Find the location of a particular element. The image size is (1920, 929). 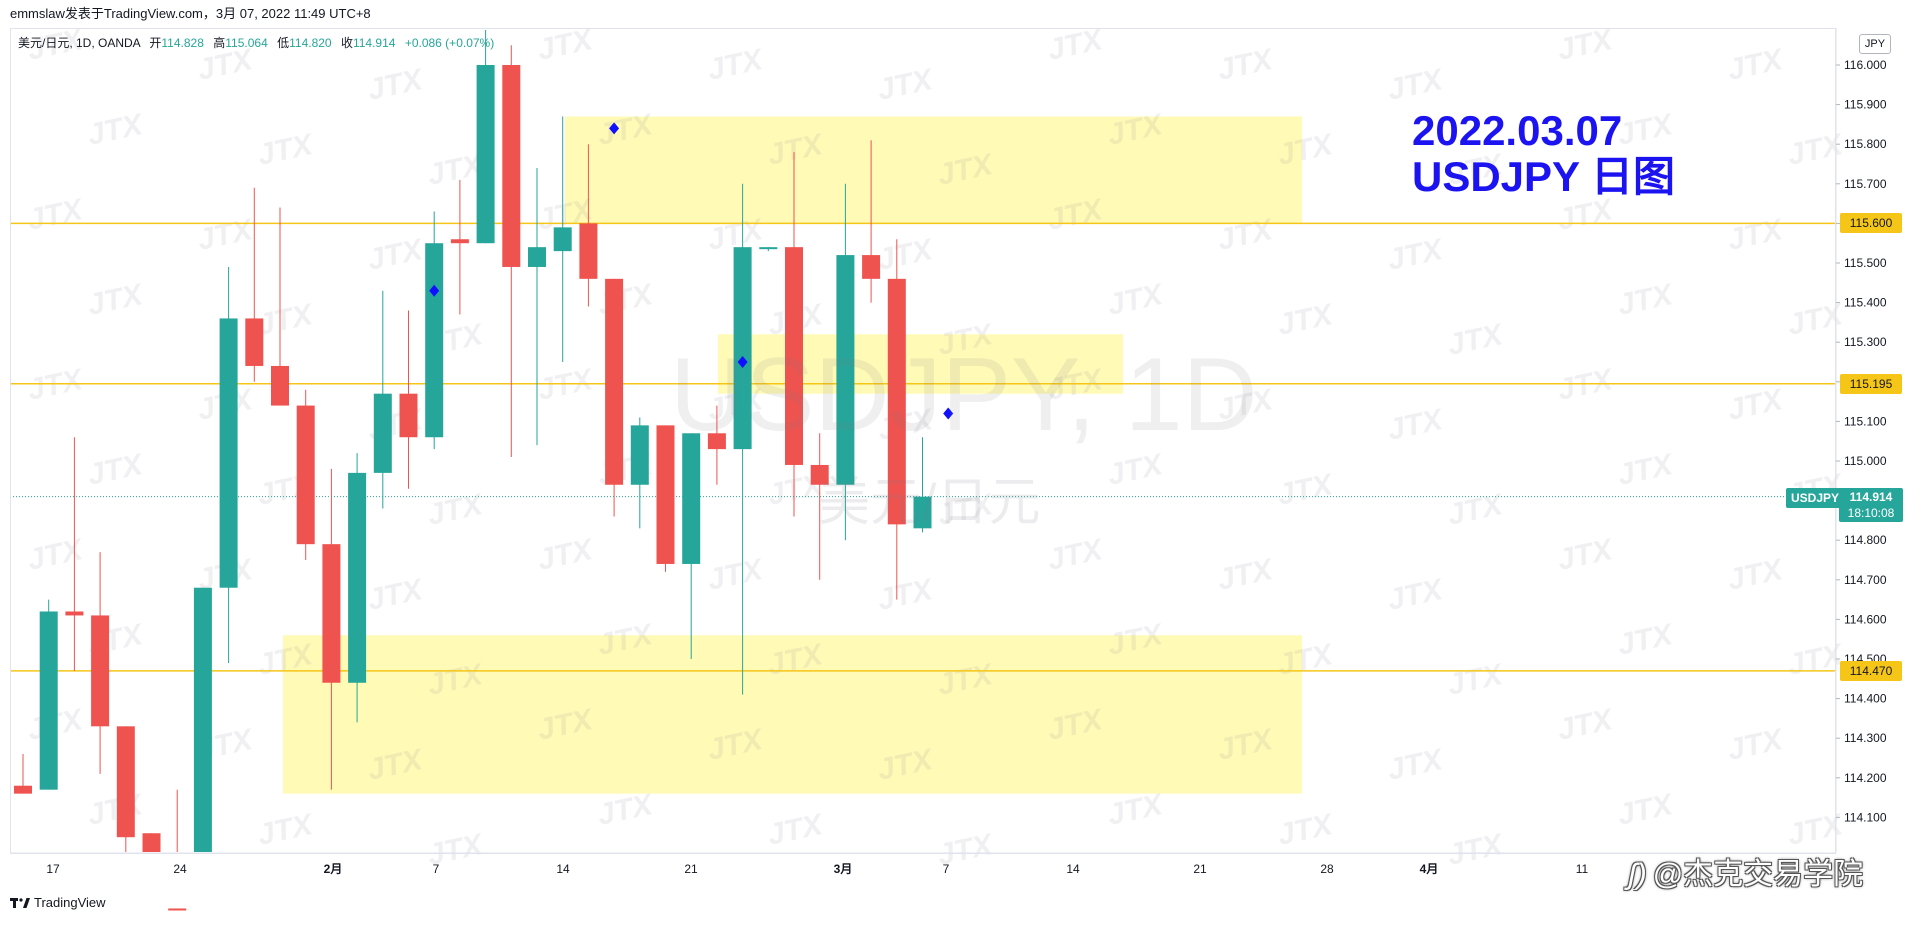

y-tick-label: 115.700 is located at coordinates (1865, 184).